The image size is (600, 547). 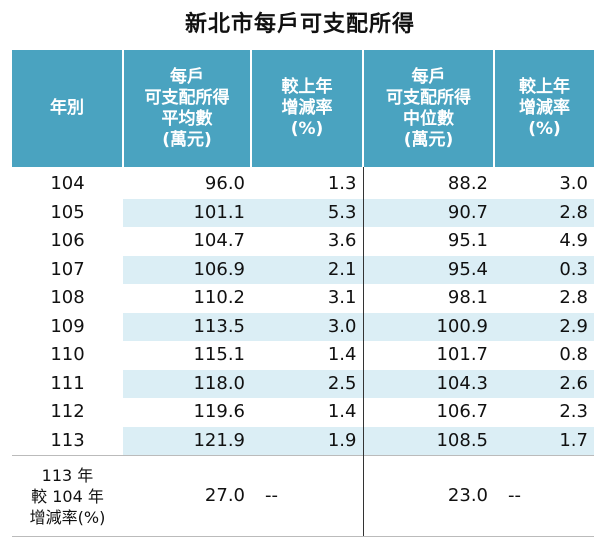 I want to click on page-title: 新北市每戶可支配所得, so click(x=299, y=24).